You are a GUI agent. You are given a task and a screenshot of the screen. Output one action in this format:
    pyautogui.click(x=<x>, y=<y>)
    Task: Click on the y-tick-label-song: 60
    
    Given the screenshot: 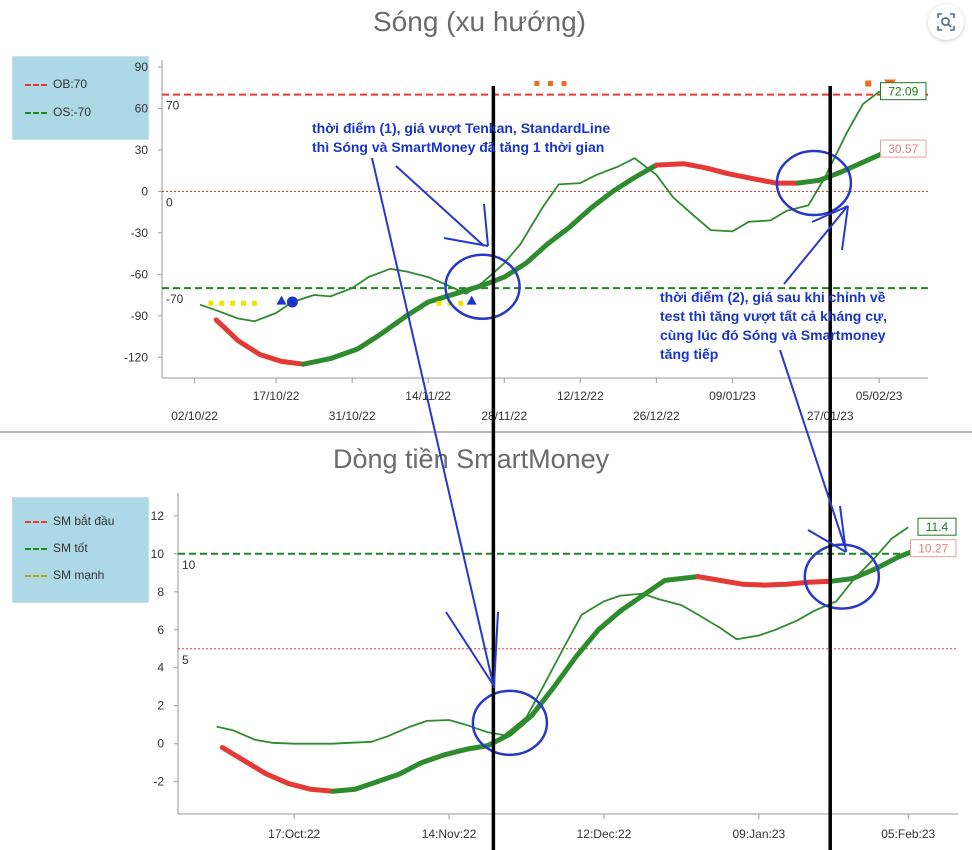 What is the action you would take?
    pyautogui.click(x=142, y=108)
    